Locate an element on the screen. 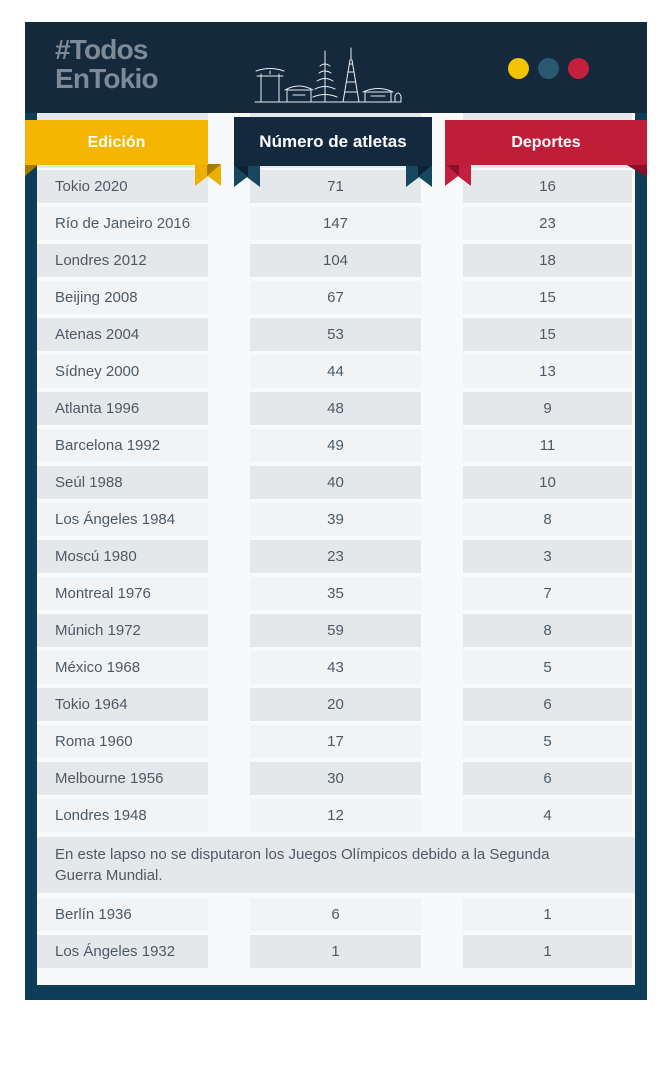  column-header-label: Número de atletas is located at coordinates (333, 141).